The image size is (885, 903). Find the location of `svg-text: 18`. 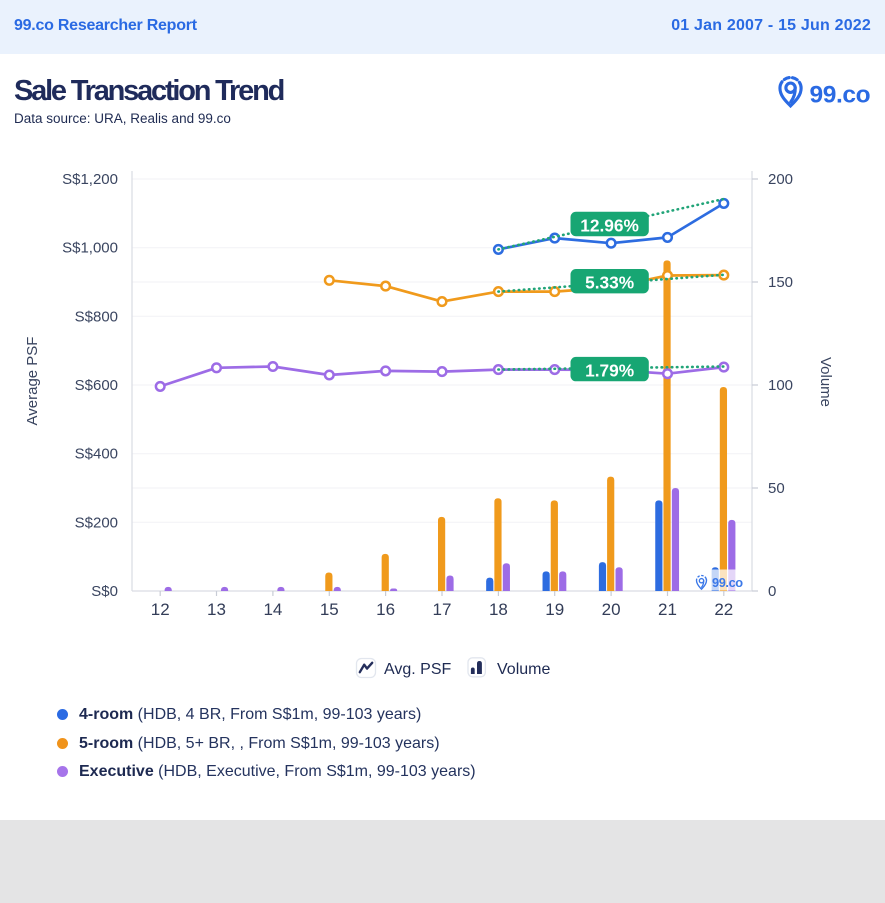

svg-text: 18 is located at coordinates (498, 609).